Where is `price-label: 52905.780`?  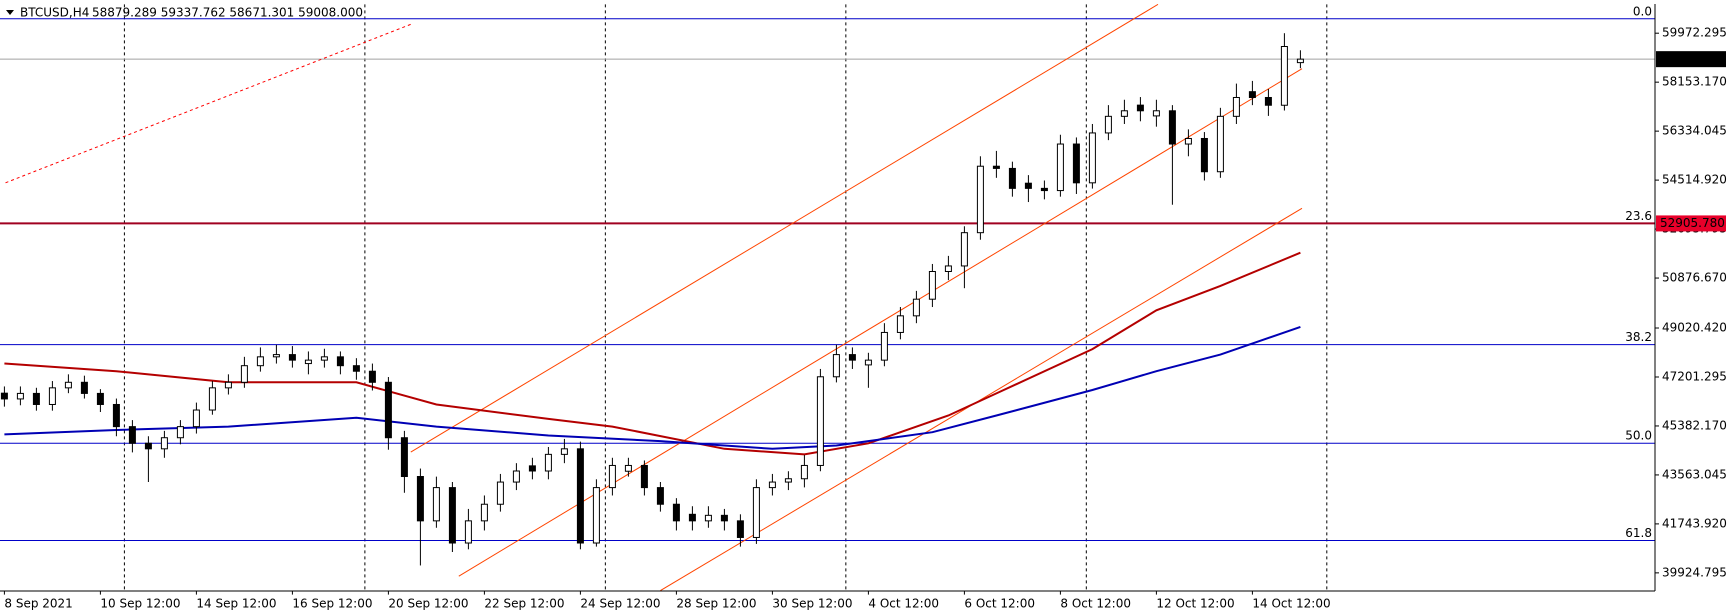 price-label: 52905.780 is located at coordinates (1692, 223).